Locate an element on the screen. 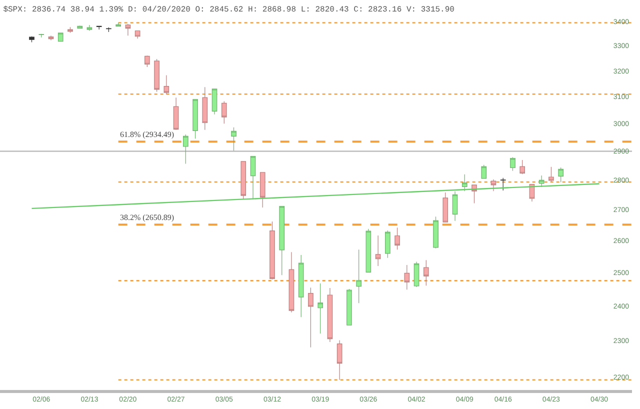 The width and height of the screenshot is (640, 409). text: $SPX: 2836.74 38.94 1.39% D: 04/20/2020 O: 2845.62 H: 2868.98 L: 2820.43 C: 2823.16 V: 3315.90 is located at coordinates (229, 10).